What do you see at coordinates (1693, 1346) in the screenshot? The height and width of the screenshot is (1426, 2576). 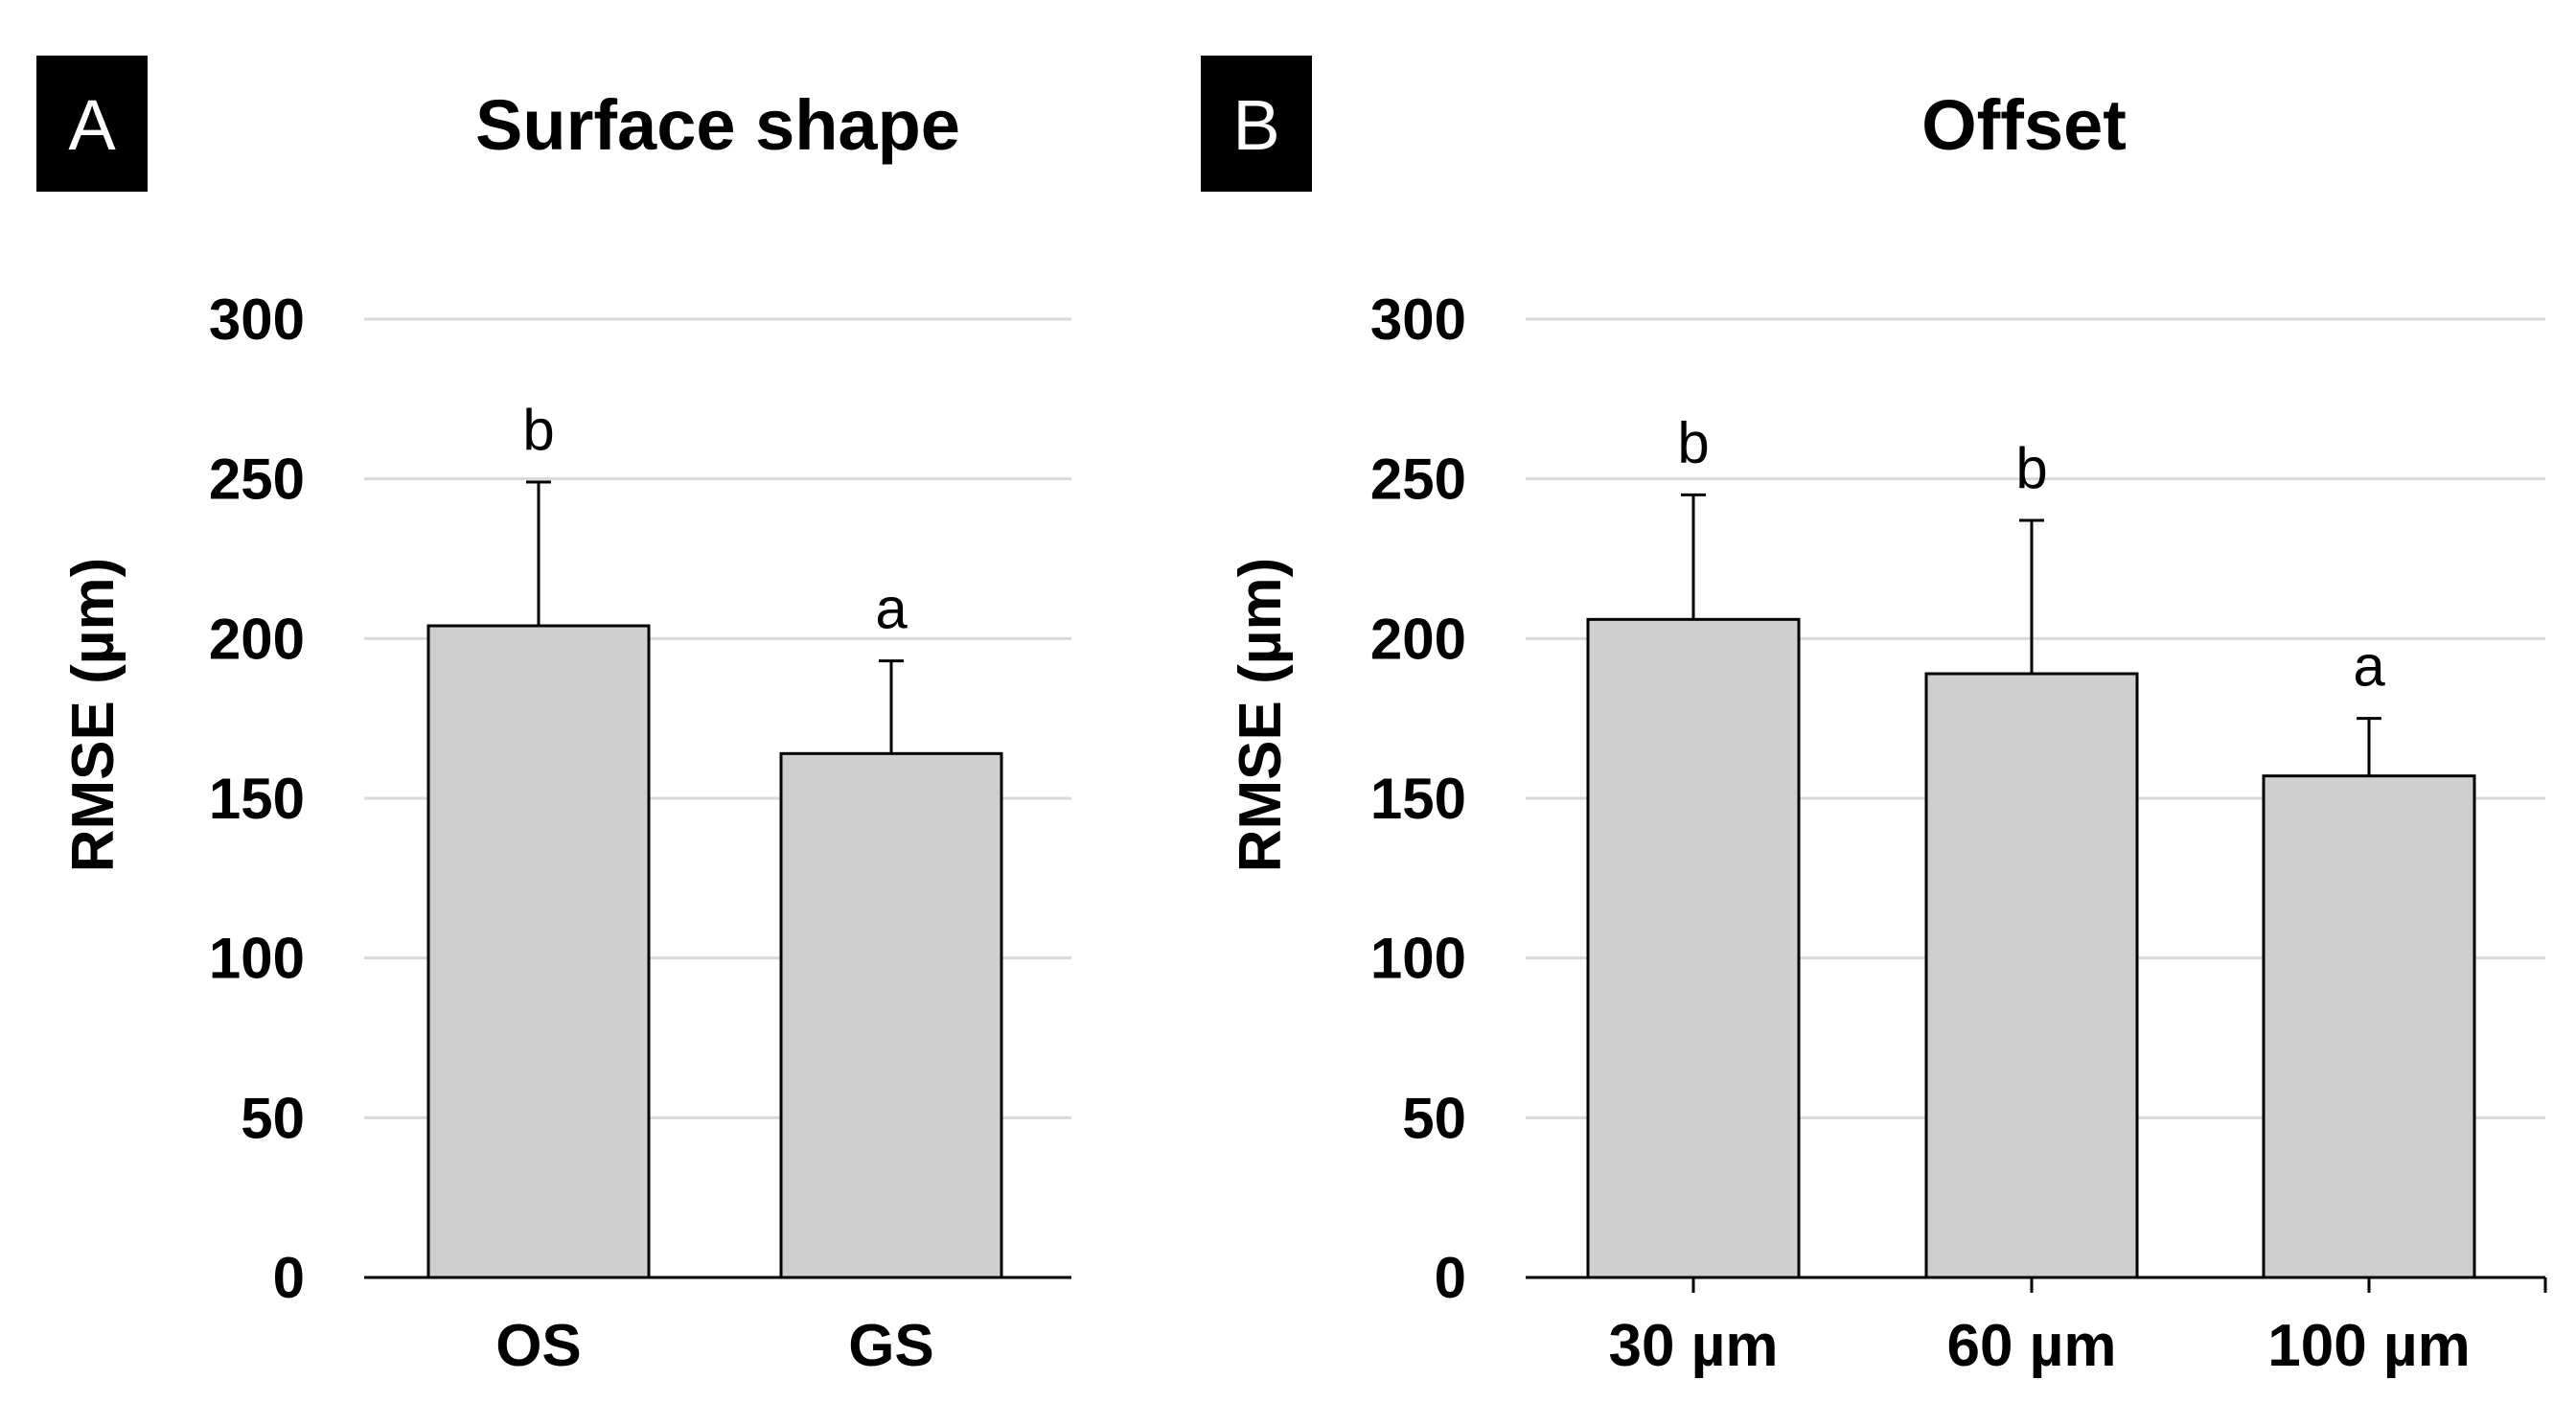 I see `panel-b-category-label: 30 µm` at bounding box center [1693, 1346].